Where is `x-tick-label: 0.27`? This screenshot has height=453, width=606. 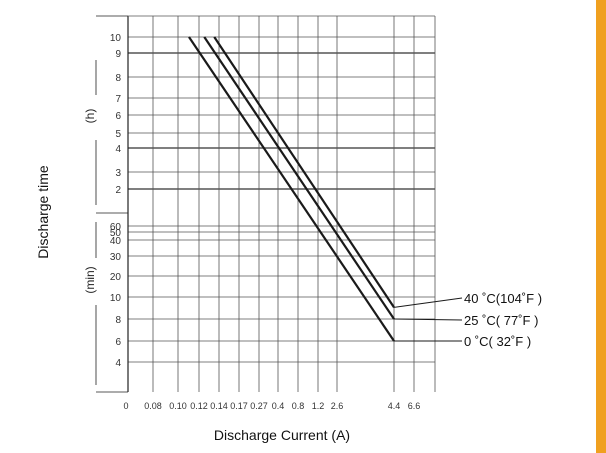 x-tick-label: 0.27 is located at coordinates (259, 406).